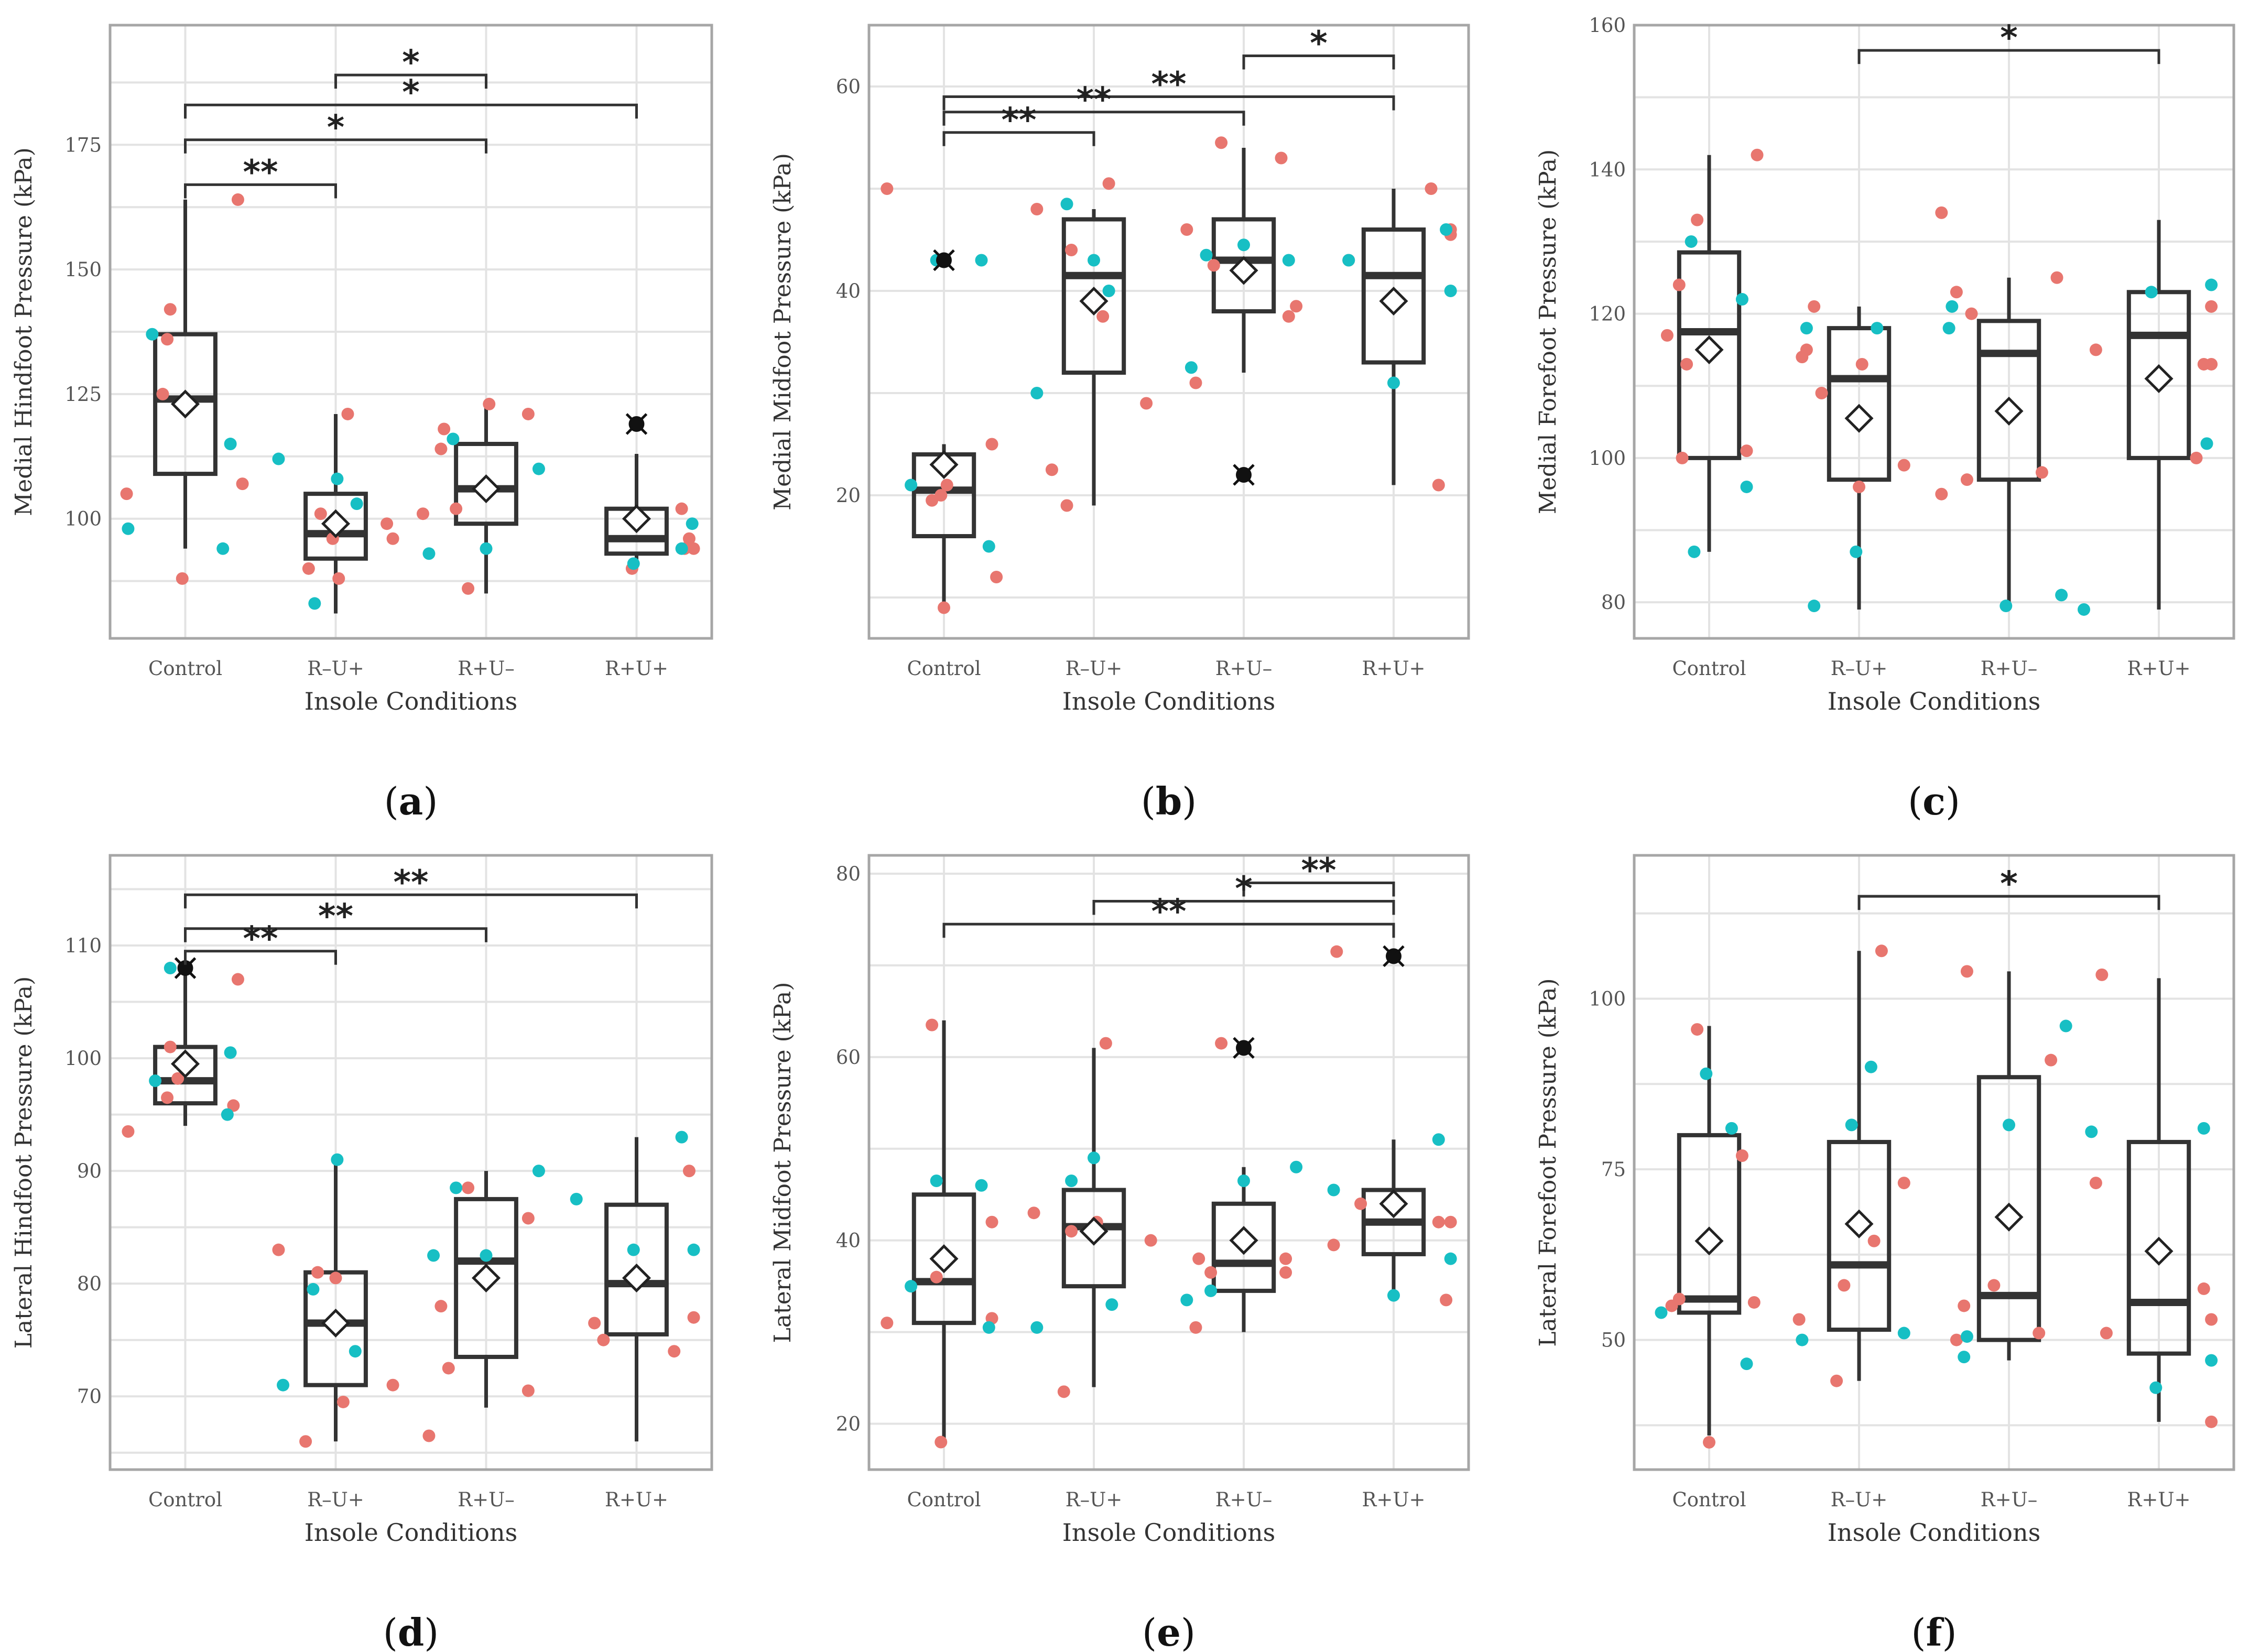  I want to click on panel-letter: b, so click(1169, 801).